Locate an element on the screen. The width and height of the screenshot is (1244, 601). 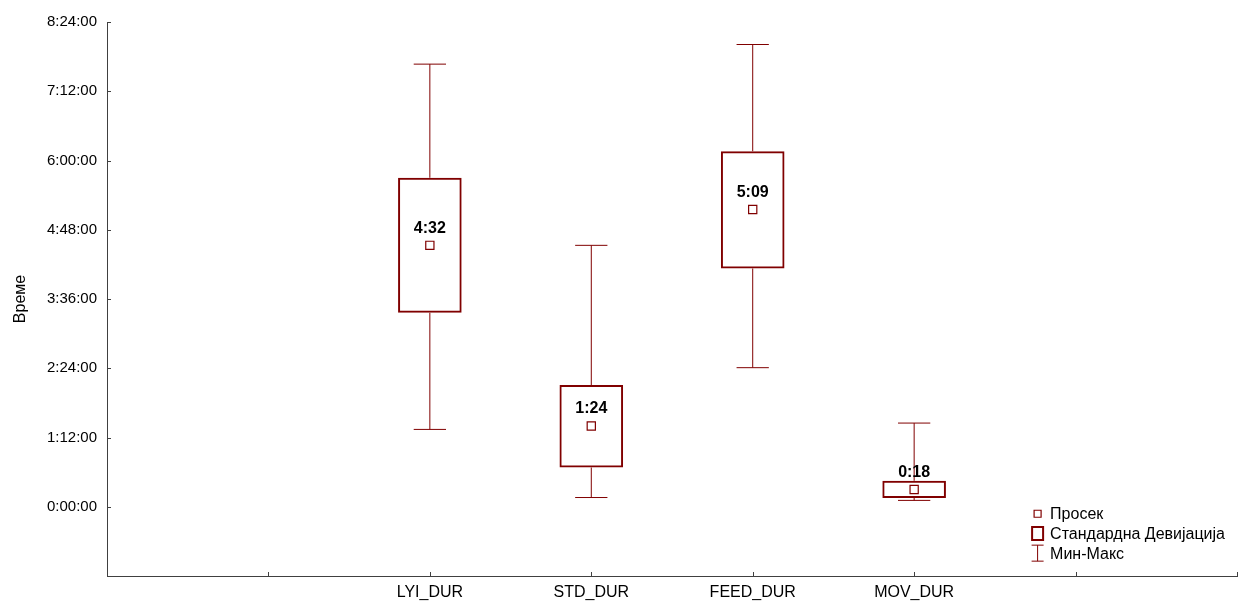
y-tick-label: 6:00:00 is located at coordinates (71, 159).